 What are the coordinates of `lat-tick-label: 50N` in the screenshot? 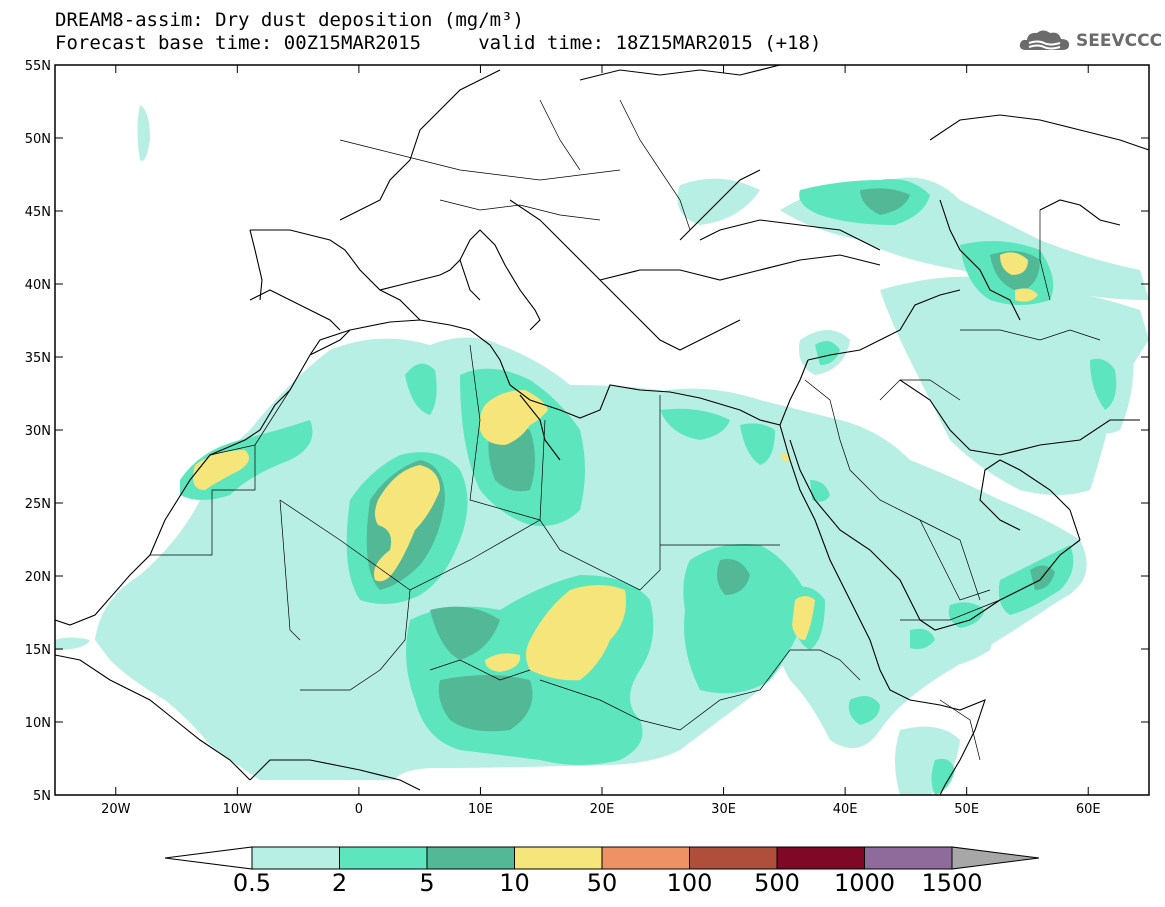 It's located at (38, 139).